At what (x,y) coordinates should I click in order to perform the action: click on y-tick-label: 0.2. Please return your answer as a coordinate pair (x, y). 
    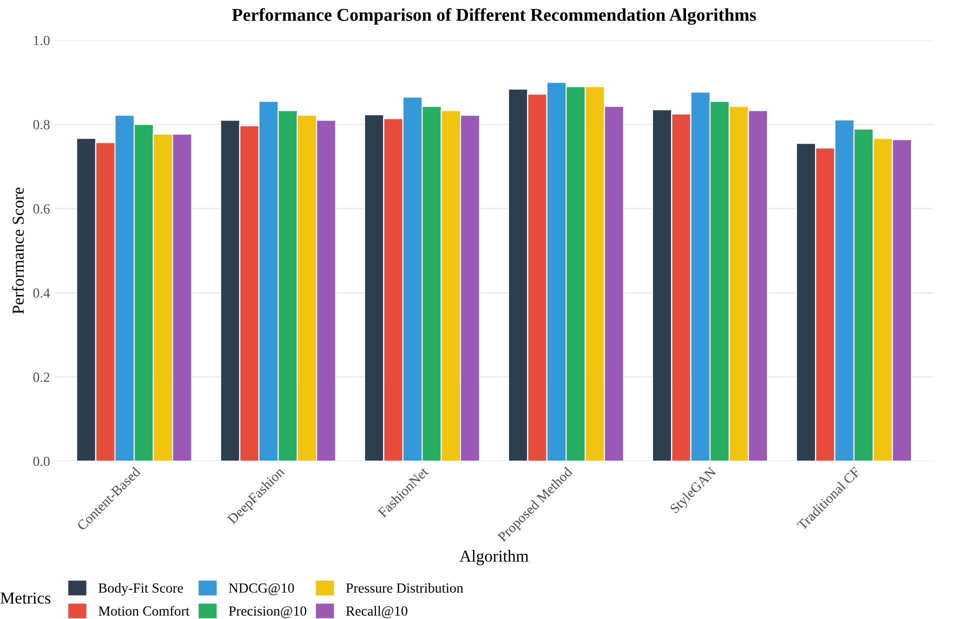
    Looking at the image, I should click on (41, 377).